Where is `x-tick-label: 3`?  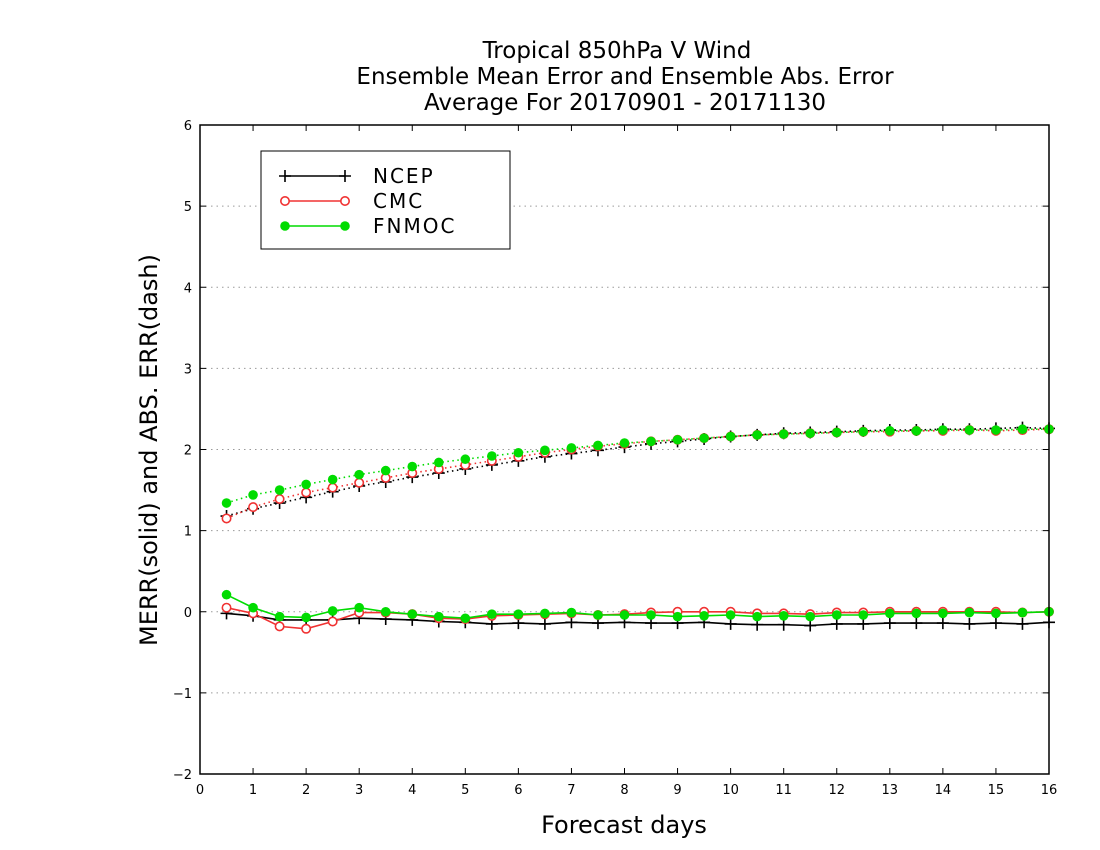 x-tick-label: 3 is located at coordinates (359, 790).